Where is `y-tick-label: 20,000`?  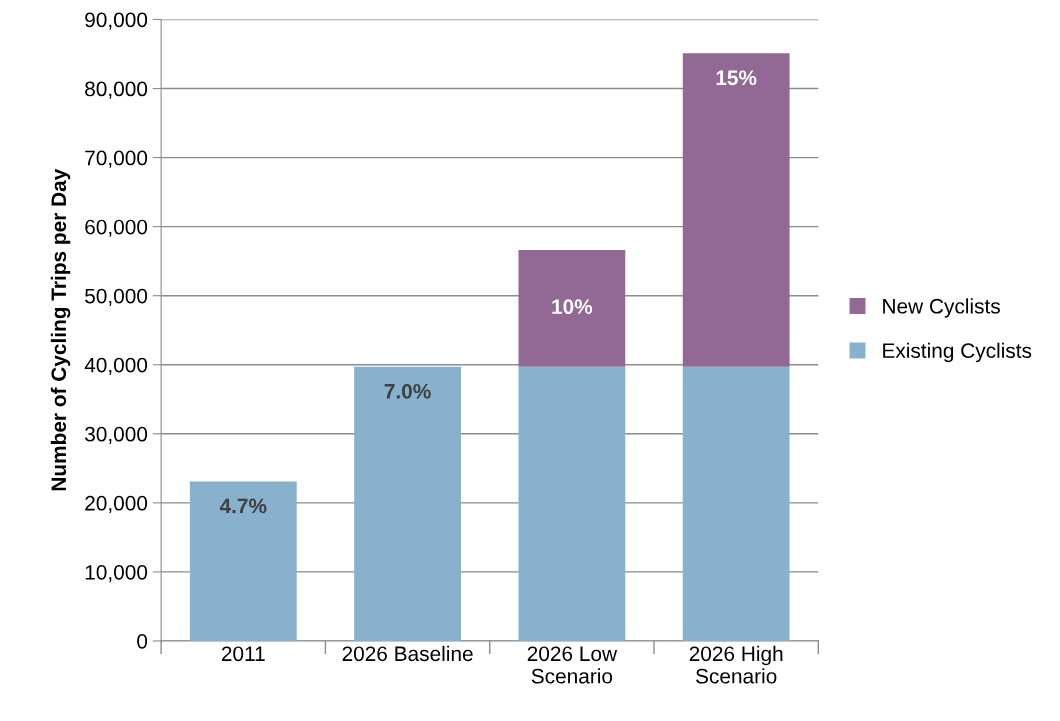 y-tick-label: 20,000 is located at coordinates (116, 504).